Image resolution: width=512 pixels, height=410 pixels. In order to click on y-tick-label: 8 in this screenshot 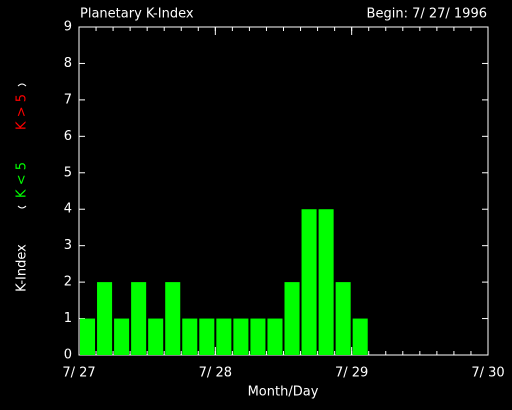, I will do `click(68, 63)`.